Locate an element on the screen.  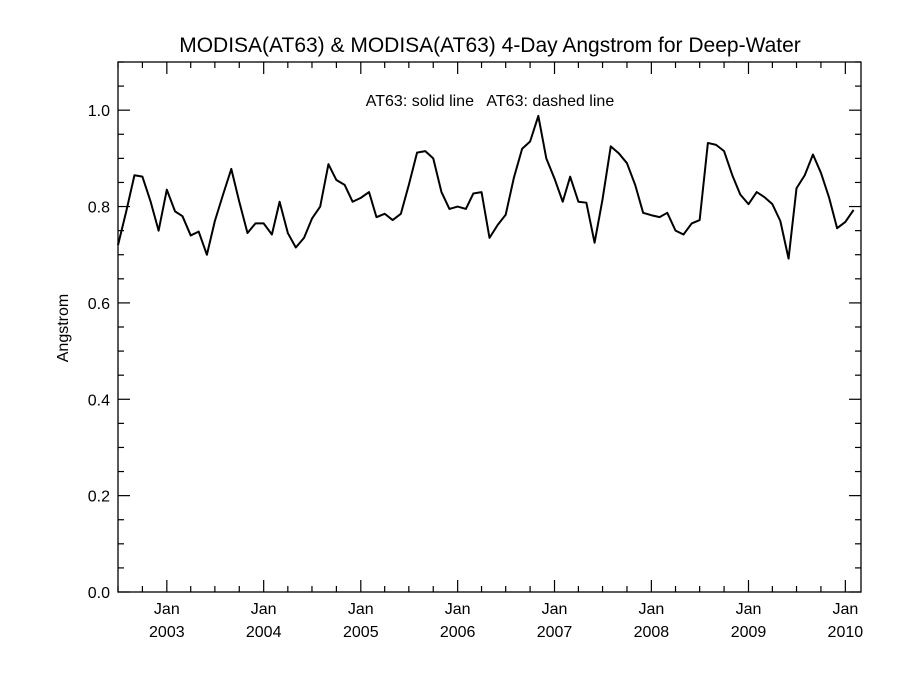
y-tick-label: 0.6 is located at coordinates (99, 304).